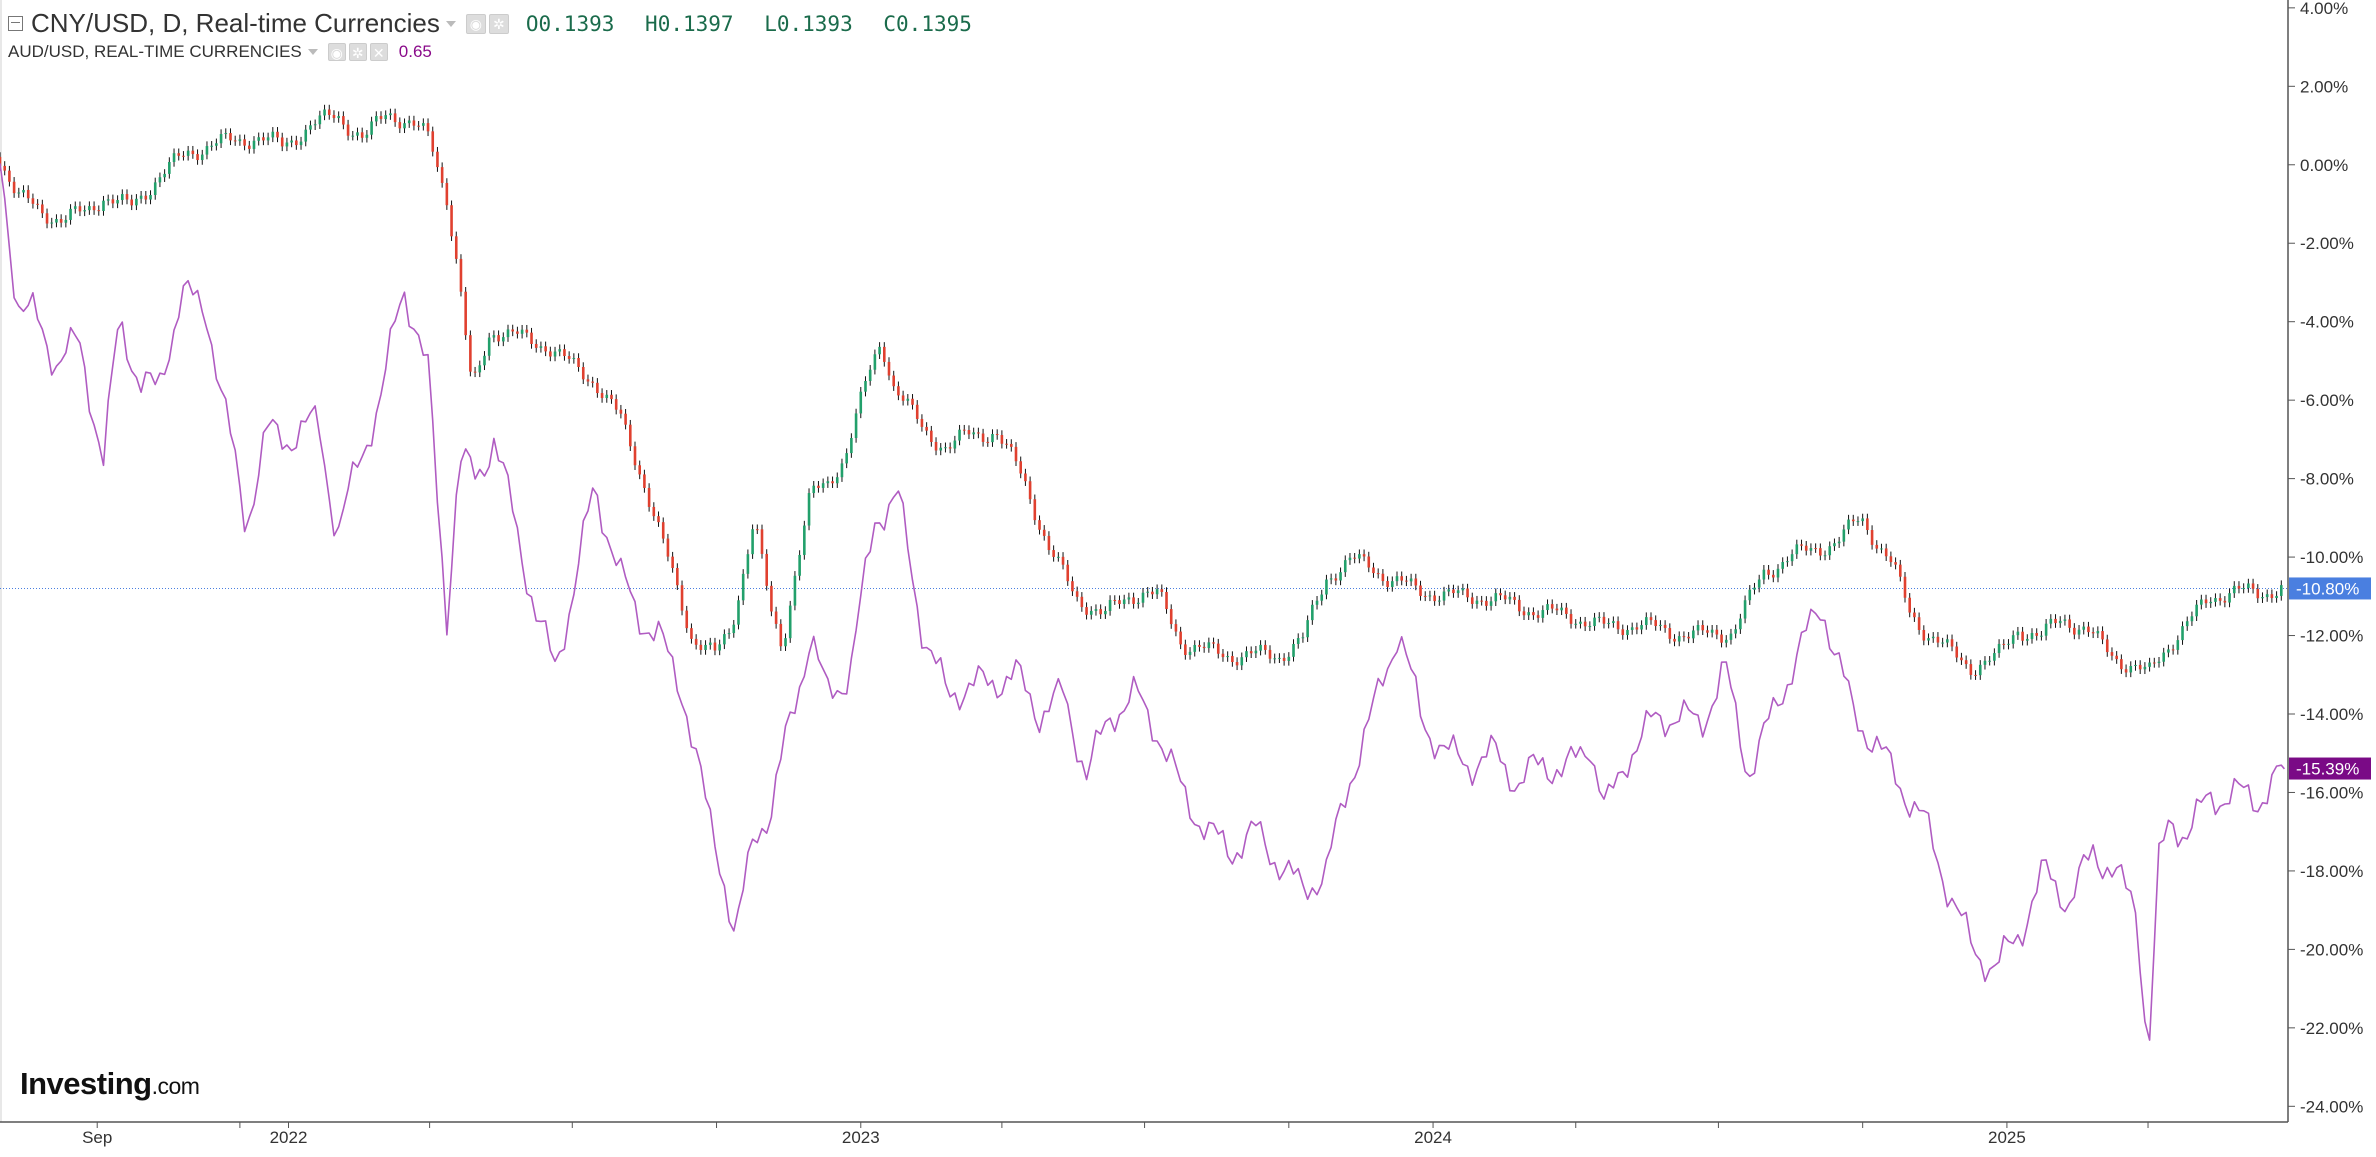 The image size is (2376, 1157). I want to click on x-tick-label: 2024, so click(1433, 1137).